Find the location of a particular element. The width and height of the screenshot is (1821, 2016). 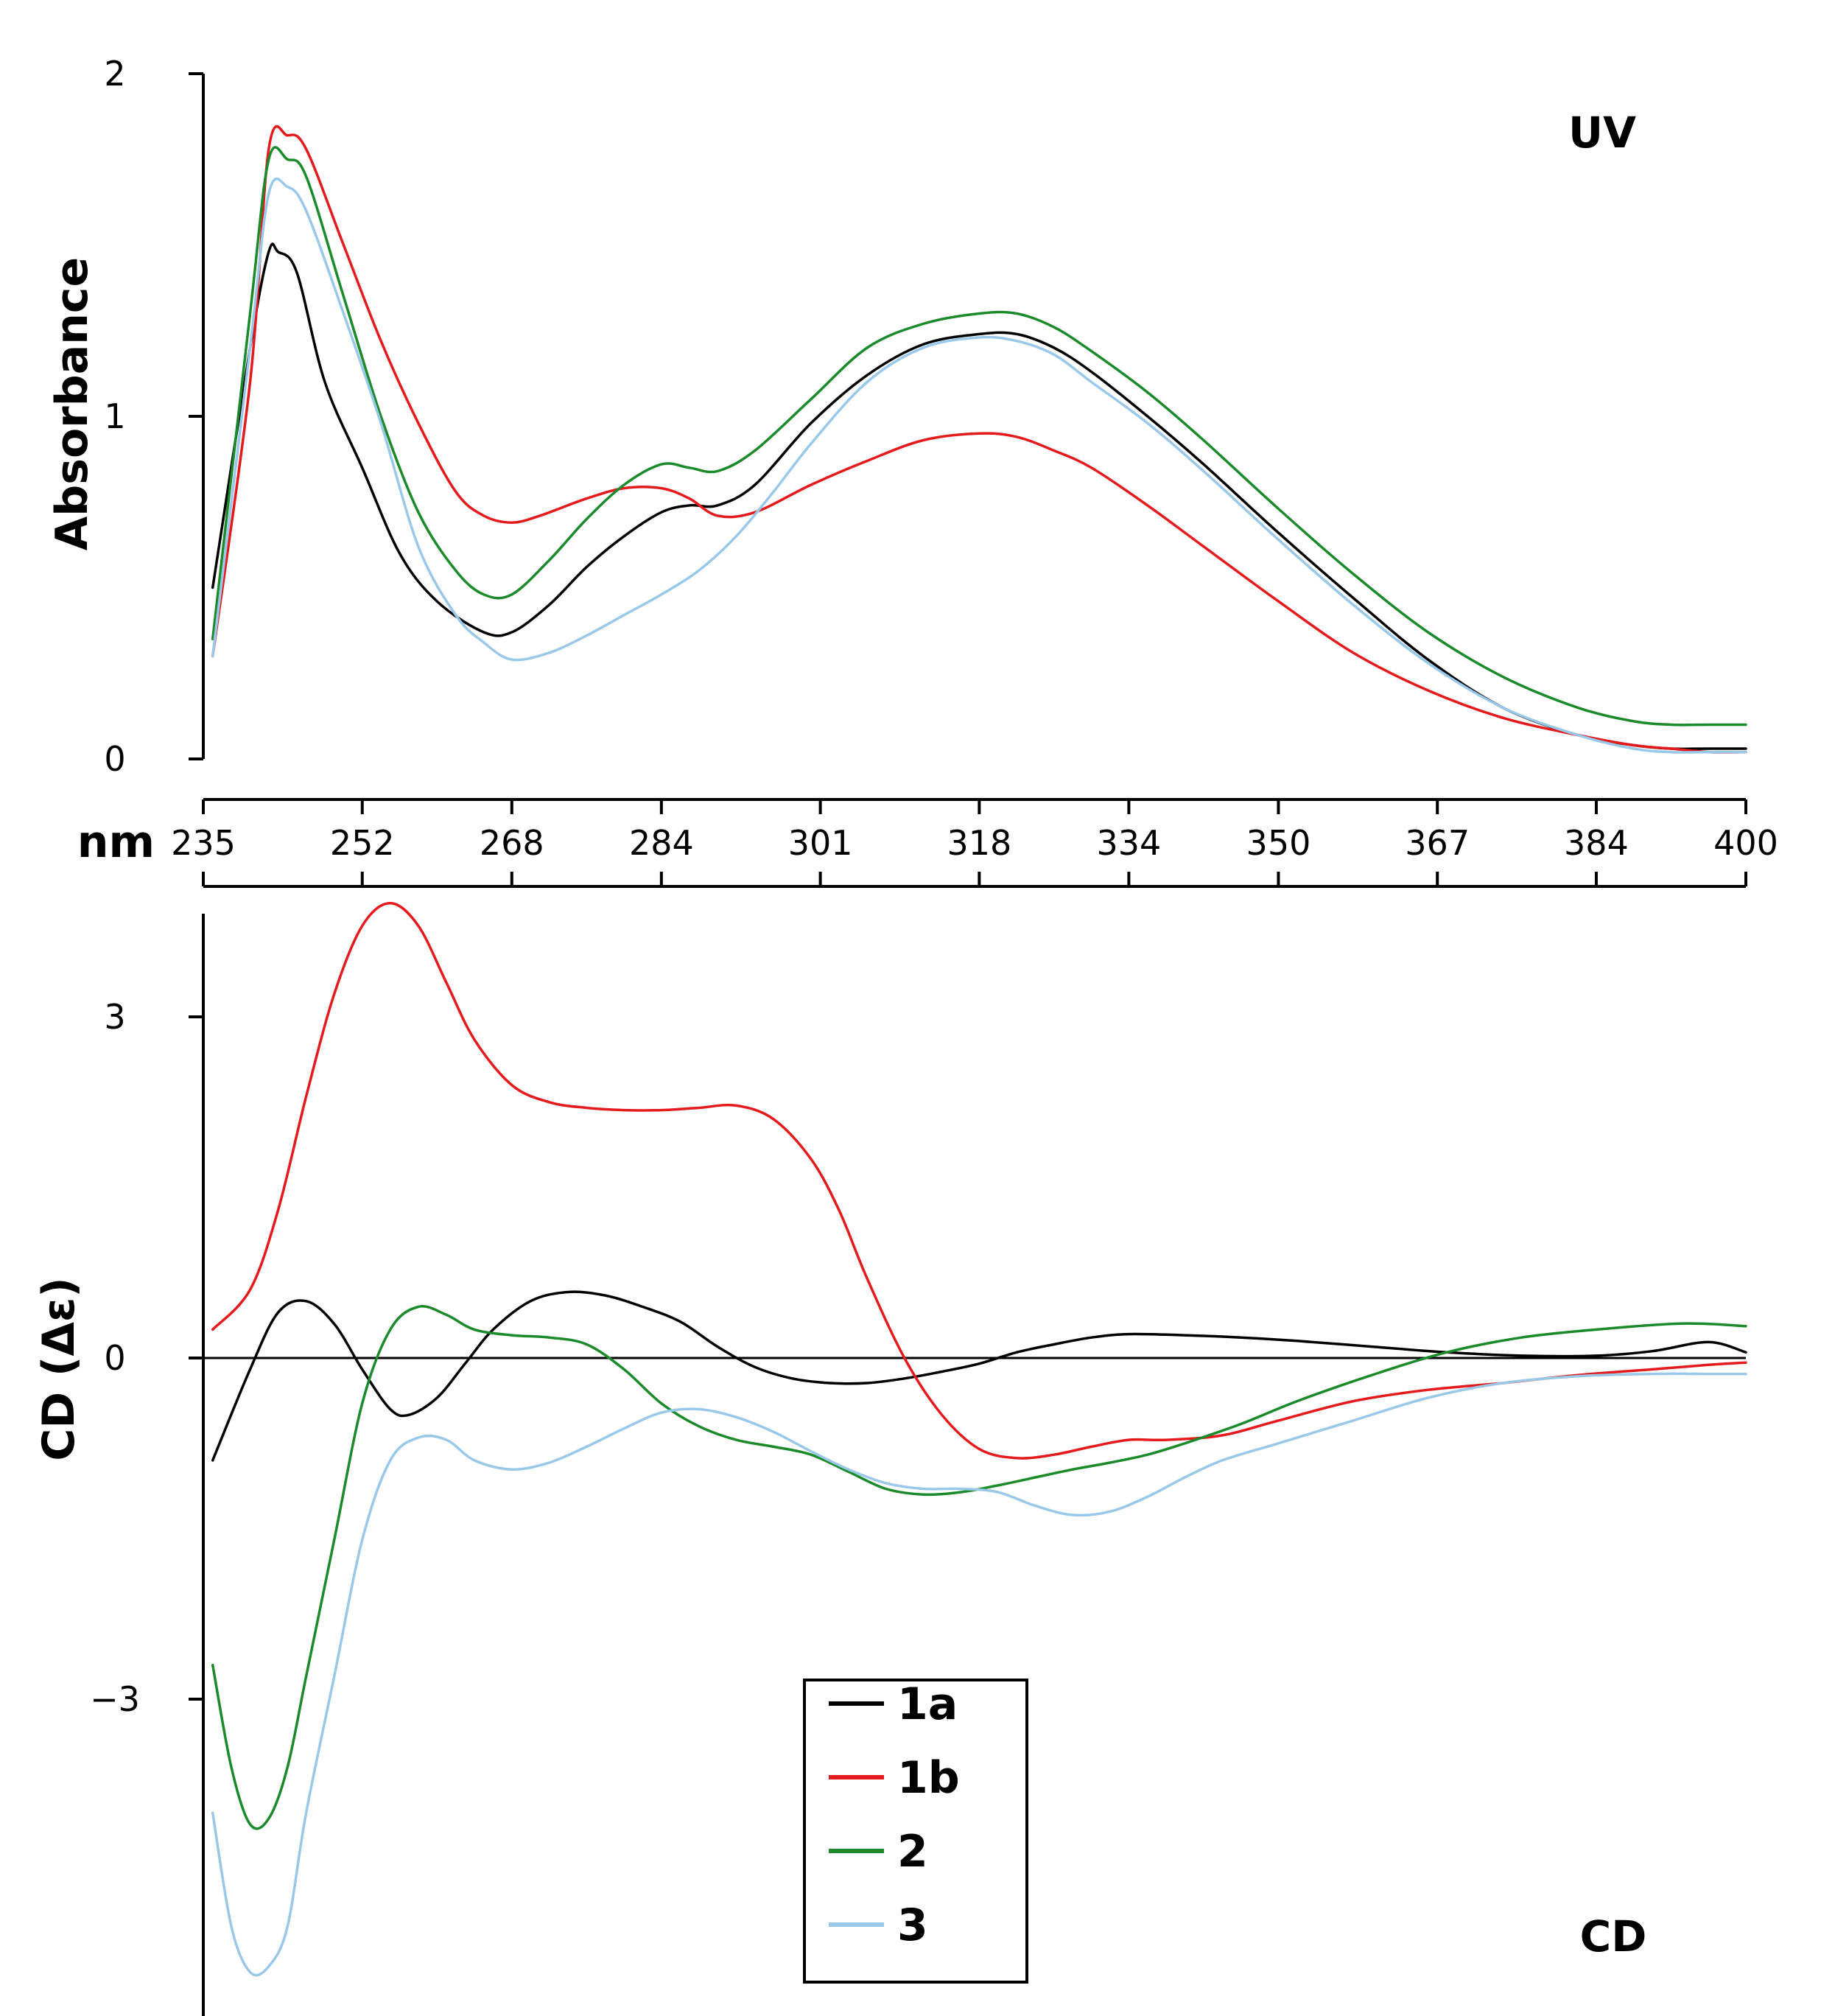

x-tick-label: 367 is located at coordinates (1437, 843).